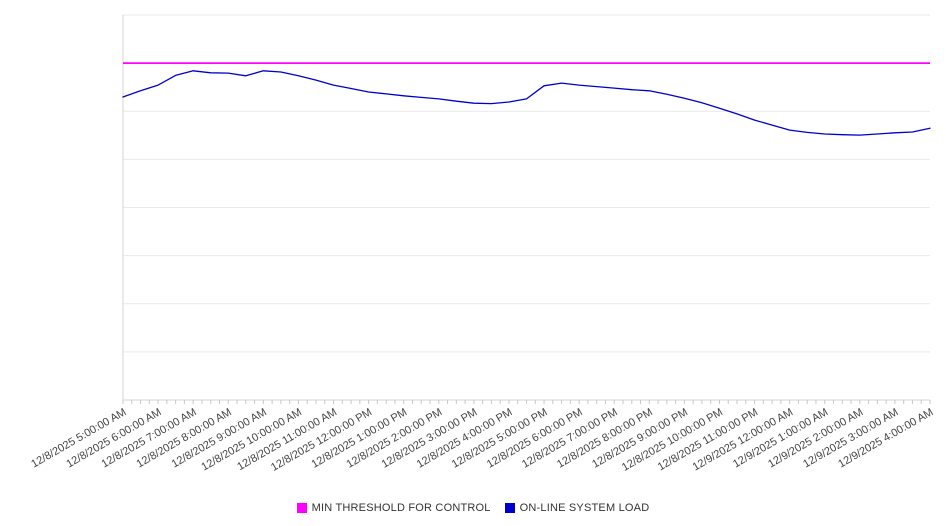 The image size is (946, 526). Describe the element at coordinates (584, 508) in the screenshot. I see `legend-label-system-load: ON-LINE SYSTEM LOAD` at that location.